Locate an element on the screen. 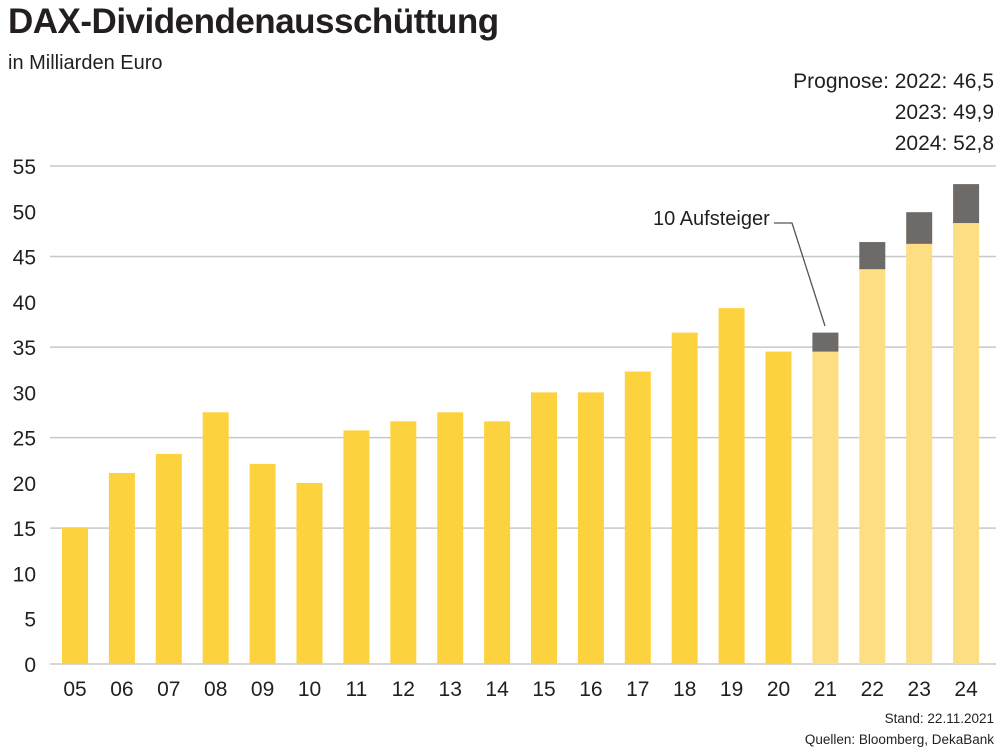 The height and width of the screenshot is (750, 1000). x-tick-label: 14 is located at coordinates (497, 689).